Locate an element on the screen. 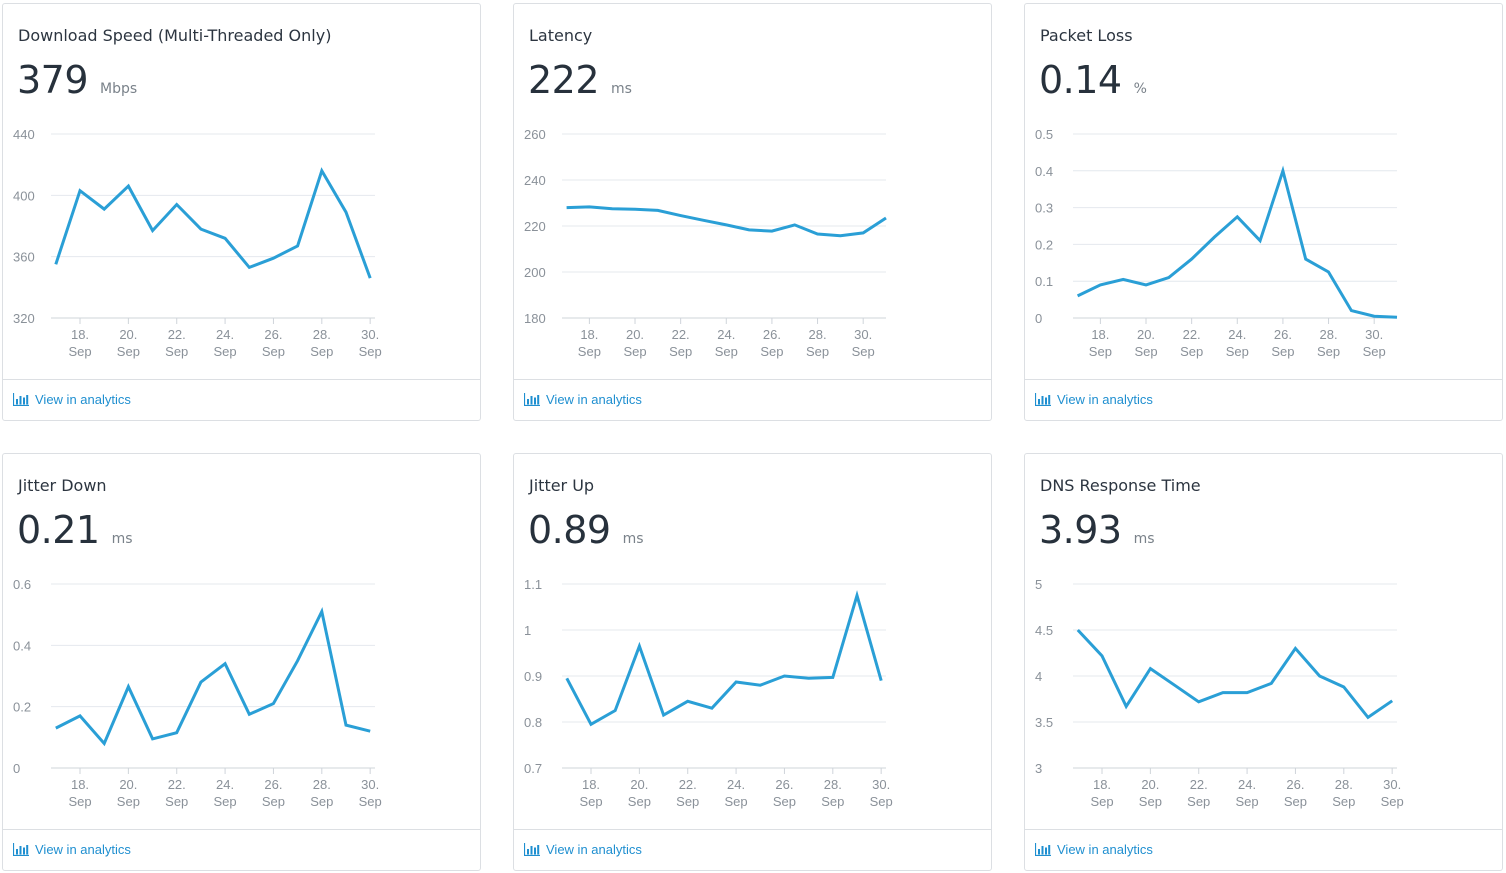 This screenshot has height=873, width=1506. y-tick-label: 240 is located at coordinates (535, 180).